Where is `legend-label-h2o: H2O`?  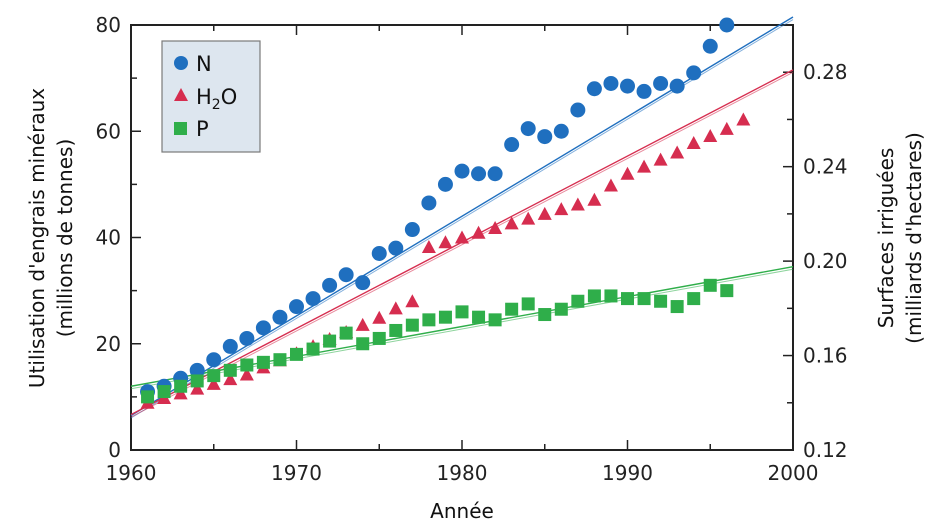
legend-label-h2o: H2O is located at coordinates (216, 99).